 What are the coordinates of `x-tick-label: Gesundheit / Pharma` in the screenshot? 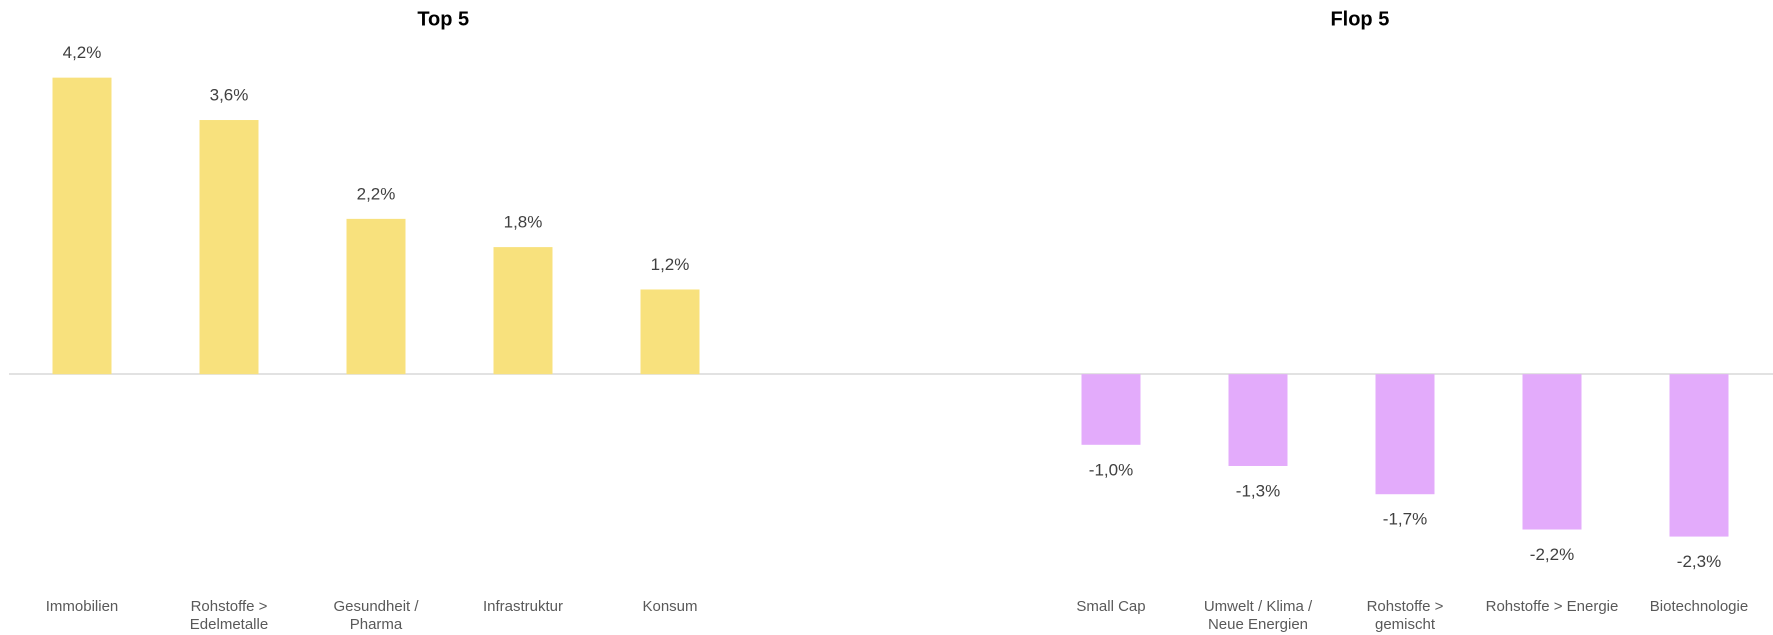 It's located at (376, 615).